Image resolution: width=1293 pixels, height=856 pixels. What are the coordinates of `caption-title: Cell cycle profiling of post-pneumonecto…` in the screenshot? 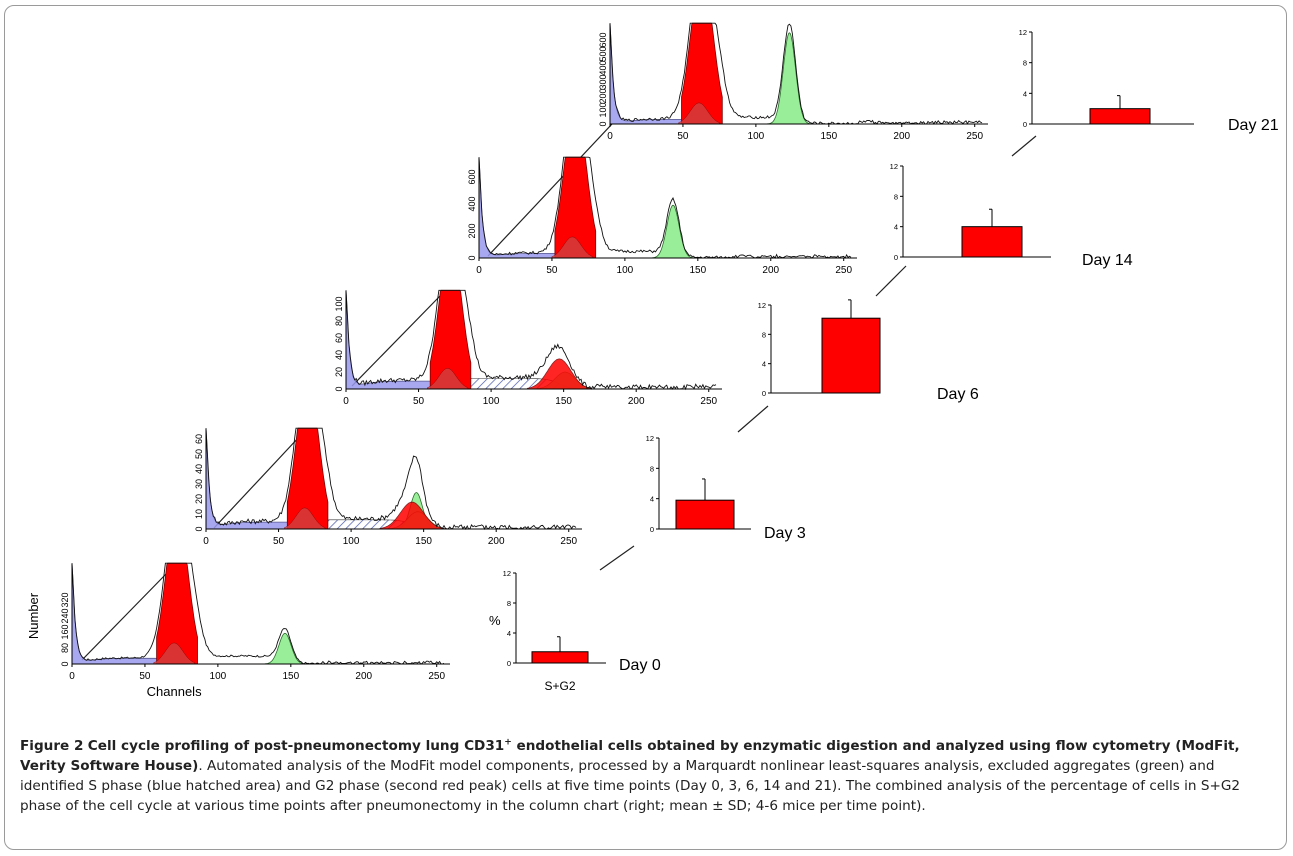 It's located at (630, 755).